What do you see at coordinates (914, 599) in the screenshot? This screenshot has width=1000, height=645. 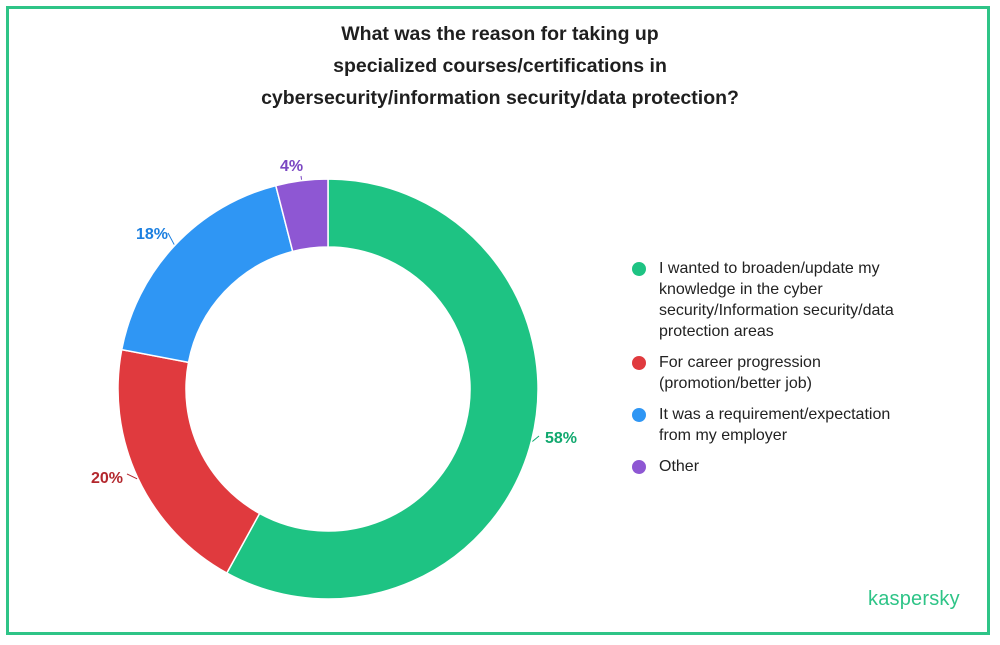 I see `kaspersky-logo: kaspersky` at bounding box center [914, 599].